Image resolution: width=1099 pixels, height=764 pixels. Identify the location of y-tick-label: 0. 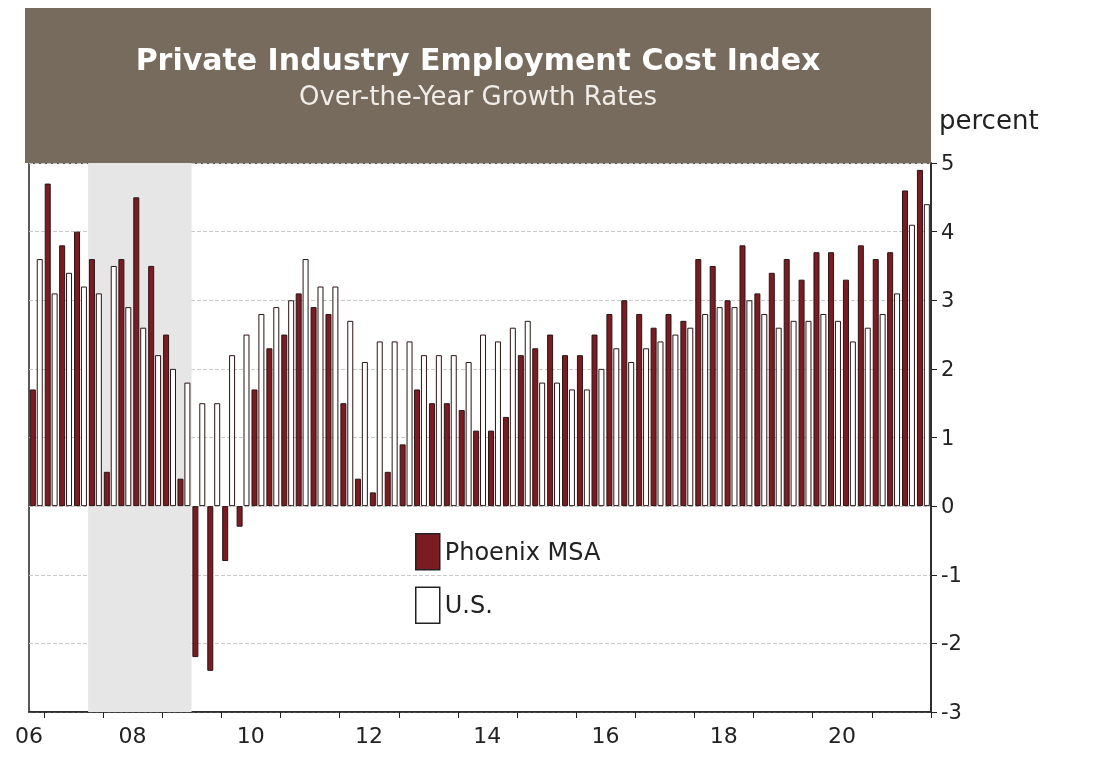
(948, 506).